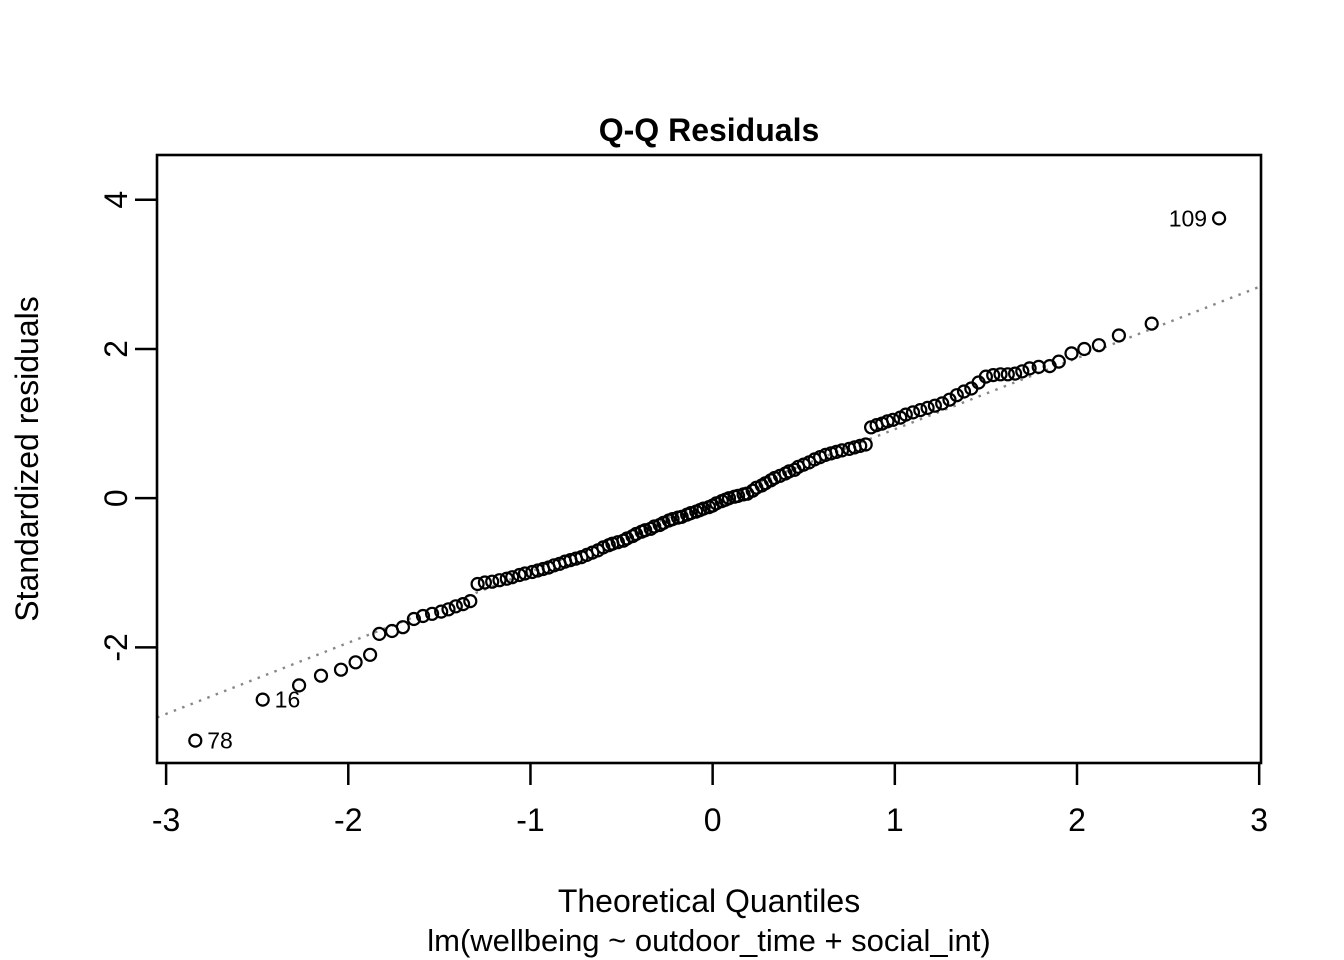 This screenshot has height=960, width=1344. I want to click on y-axis-title: Standardized residuals, so click(27, 459).